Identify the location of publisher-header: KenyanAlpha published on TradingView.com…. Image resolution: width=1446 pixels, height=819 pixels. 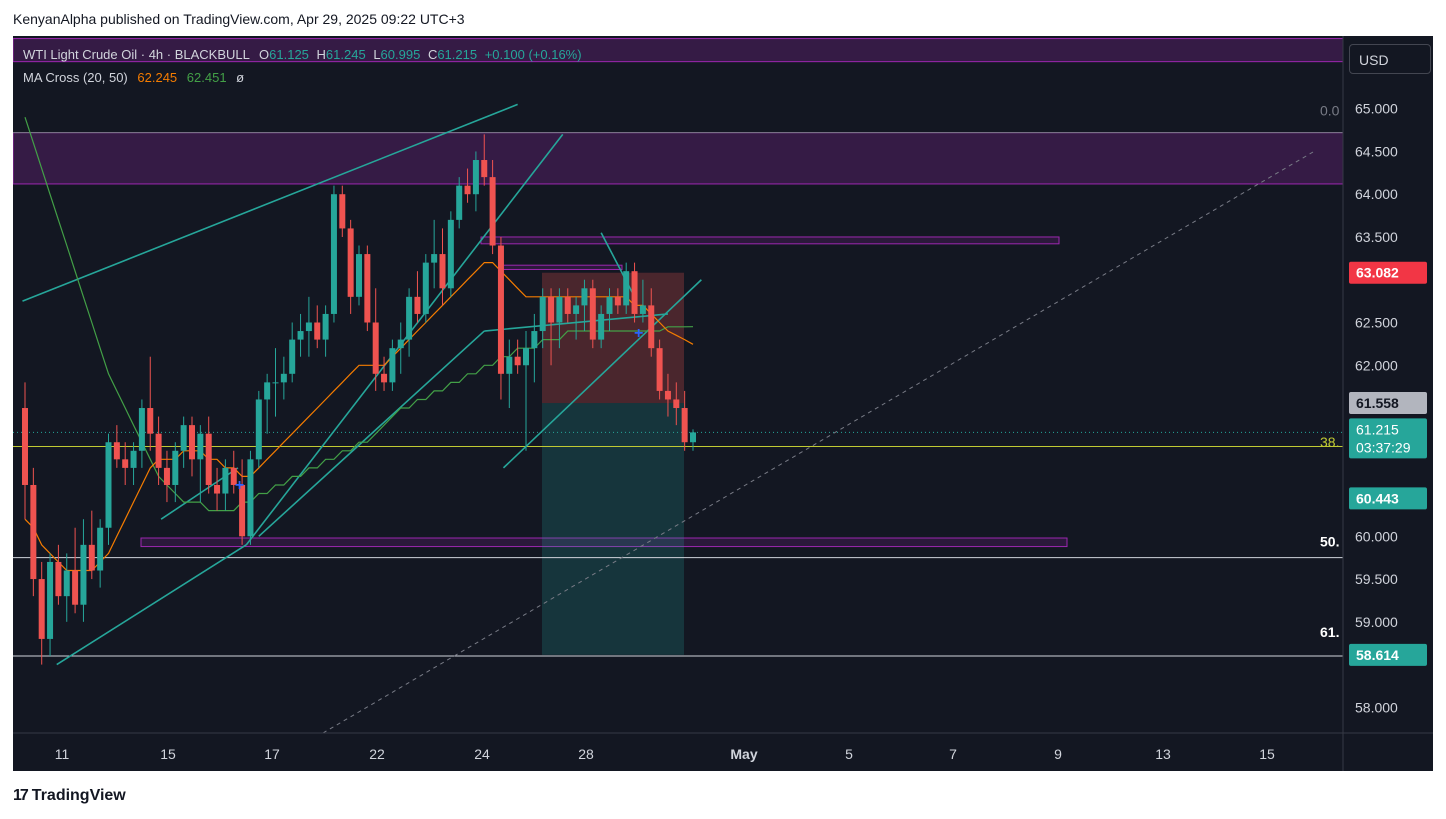
(239, 19).